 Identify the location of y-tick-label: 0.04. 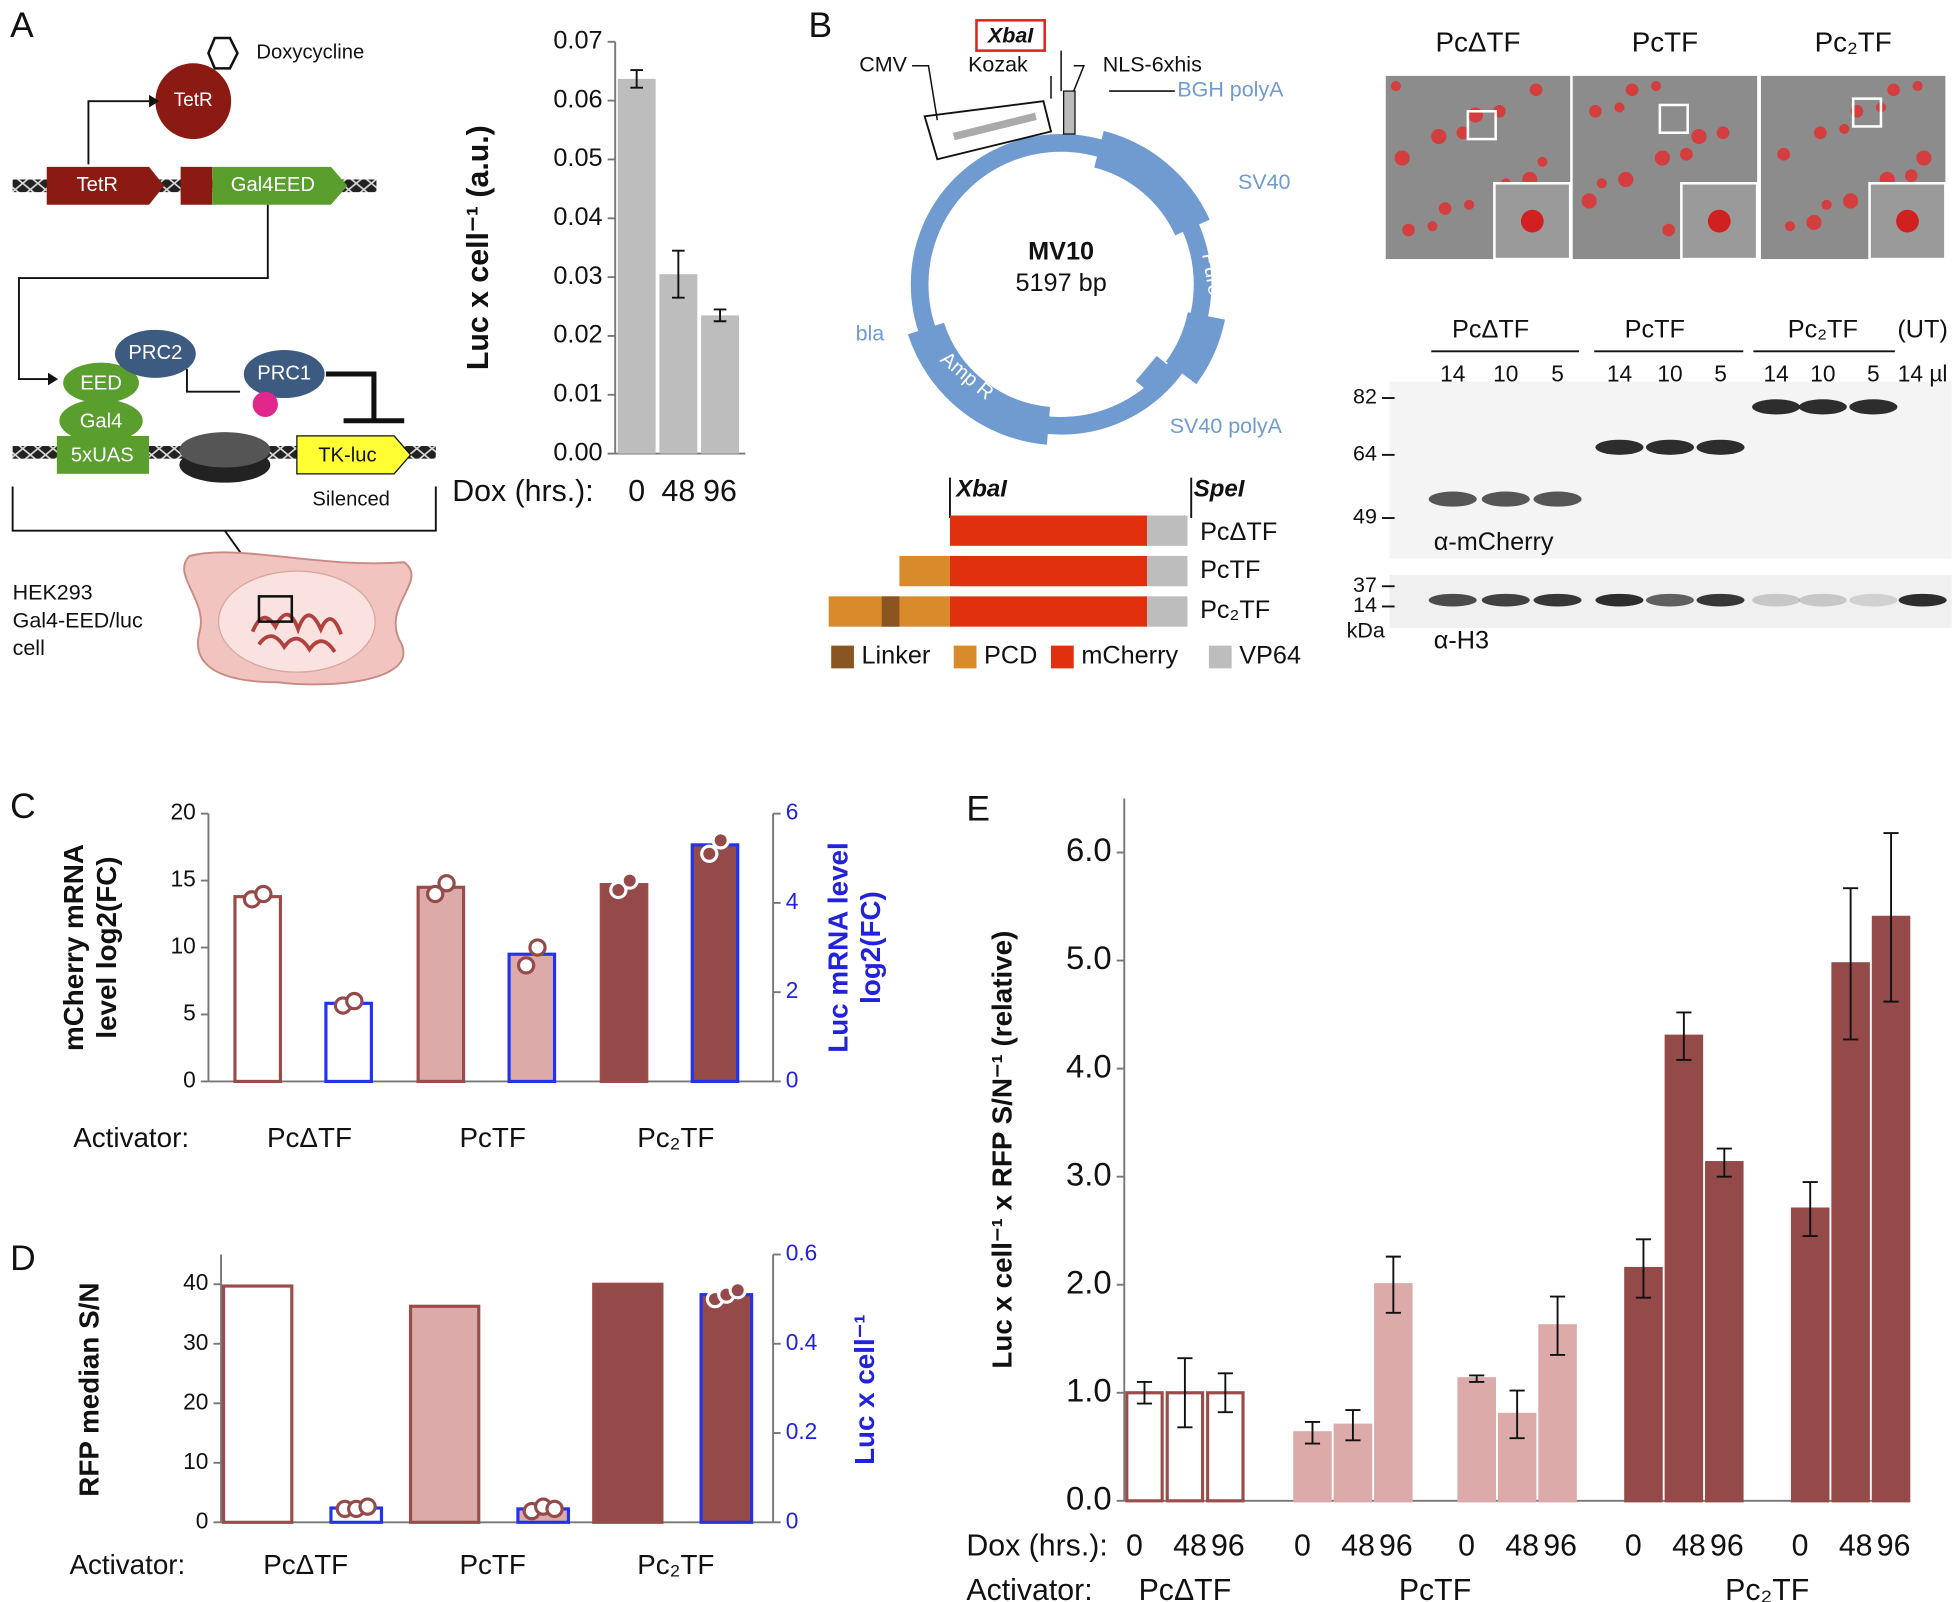
(577, 217).